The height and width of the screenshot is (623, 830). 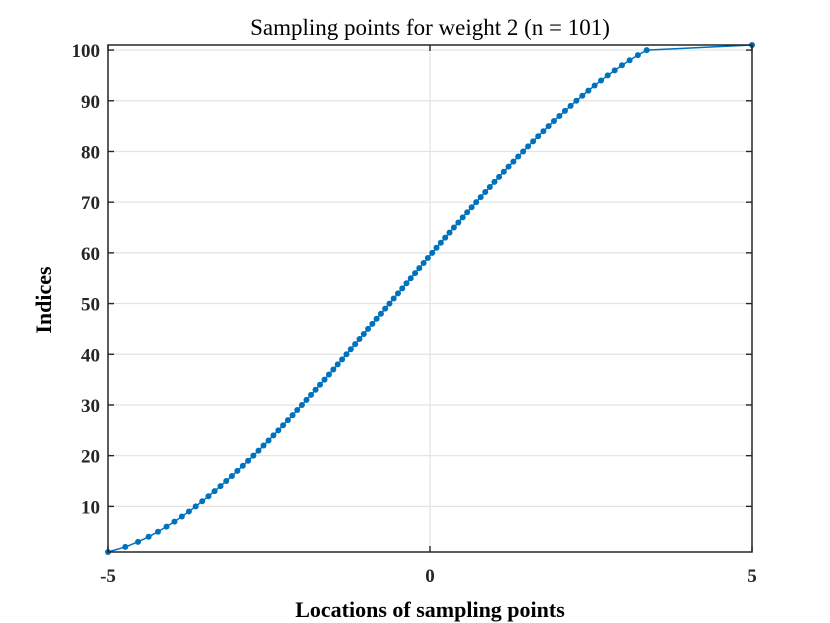 What do you see at coordinates (90, 254) in the screenshot?
I see `y-tick-label: 60` at bounding box center [90, 254].